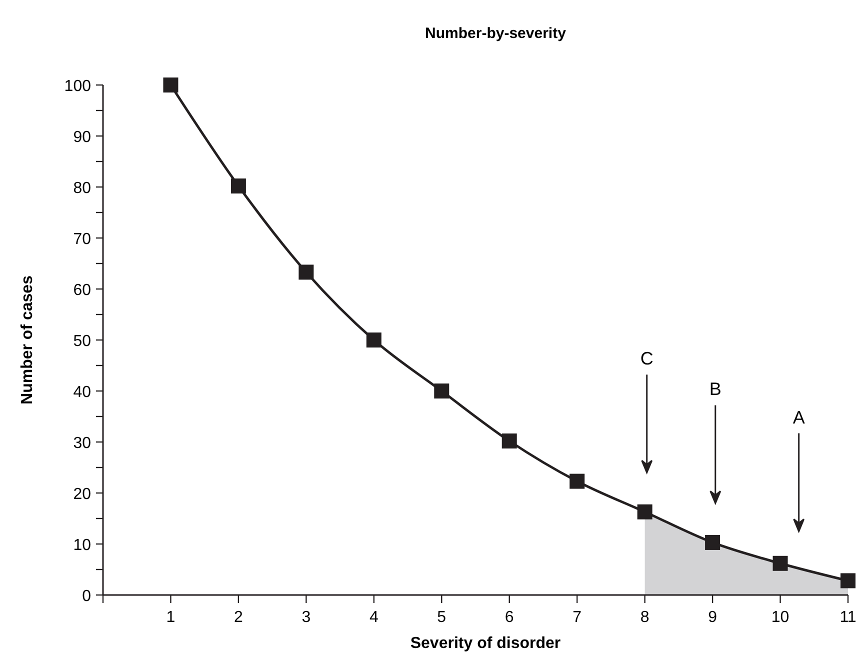  I want to click on x-tick-label: 3, so click(306, 617).